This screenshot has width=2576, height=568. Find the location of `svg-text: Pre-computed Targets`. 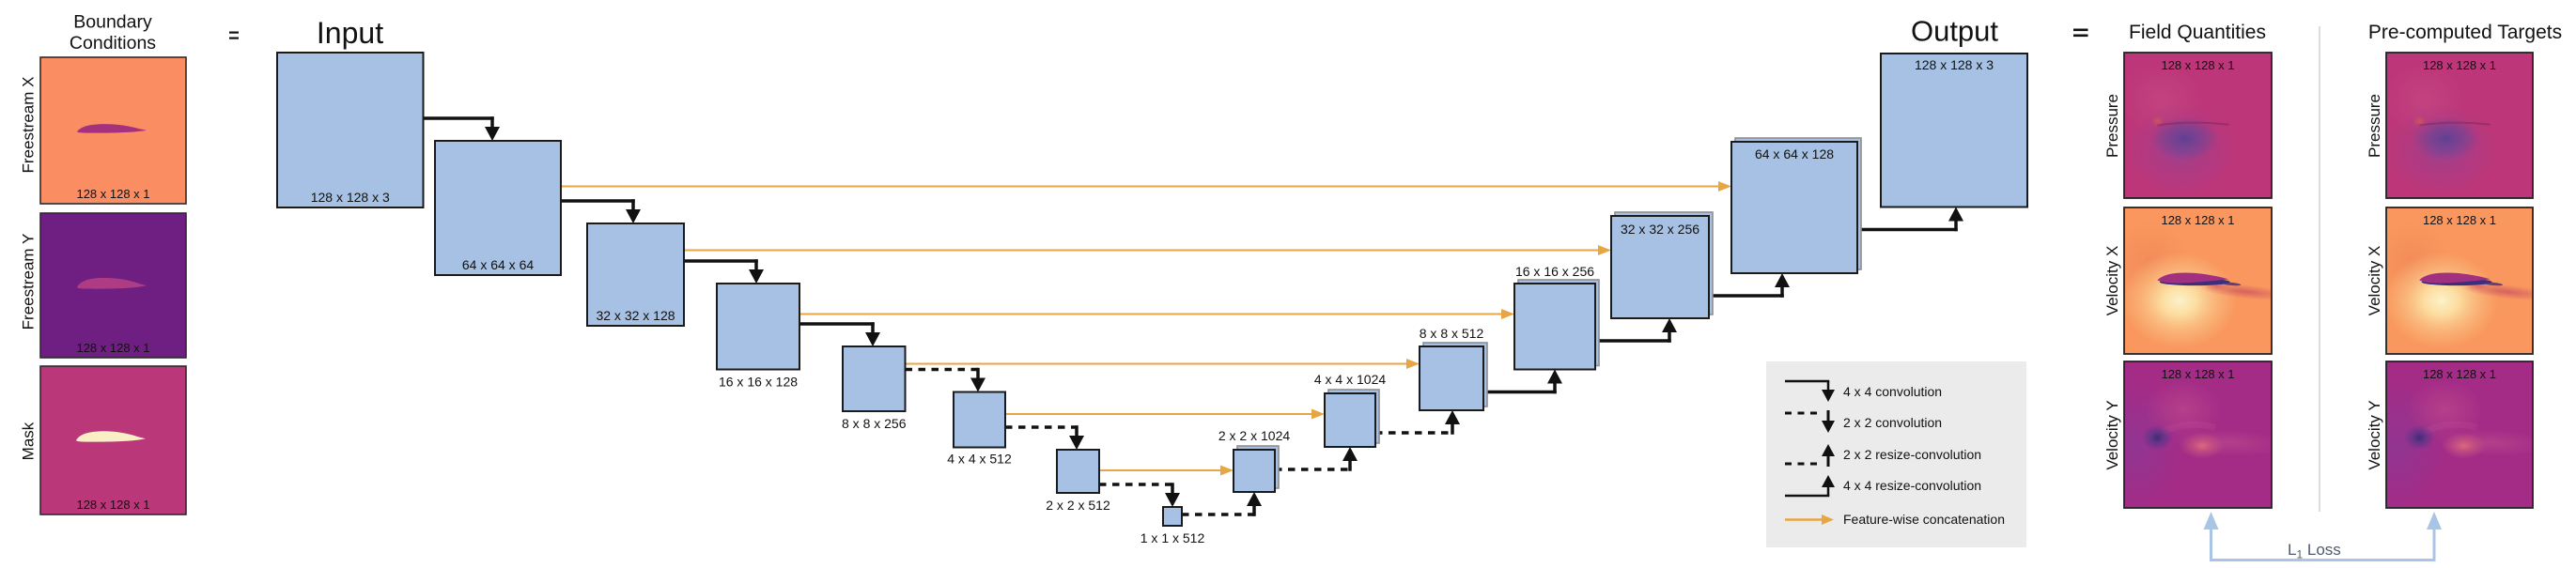

svg-text: Pre-computed Targets is located at coordinates (2465, 32).